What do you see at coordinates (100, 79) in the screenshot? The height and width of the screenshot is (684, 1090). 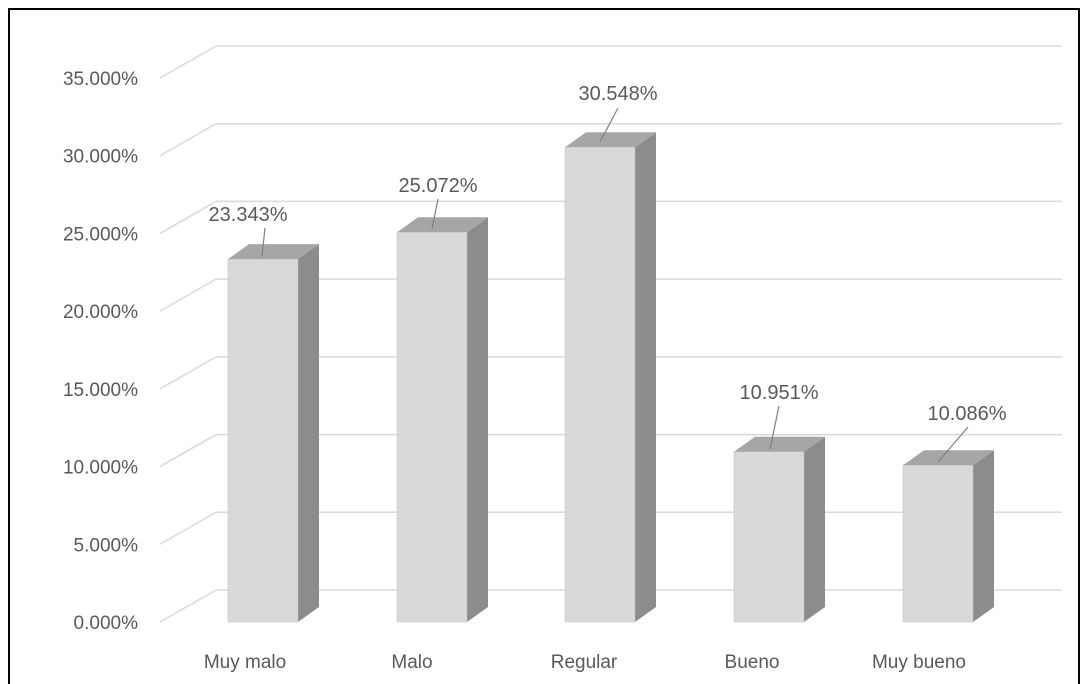 I see `y-tick-label: 35.000%` at bounding box center [100, 79].